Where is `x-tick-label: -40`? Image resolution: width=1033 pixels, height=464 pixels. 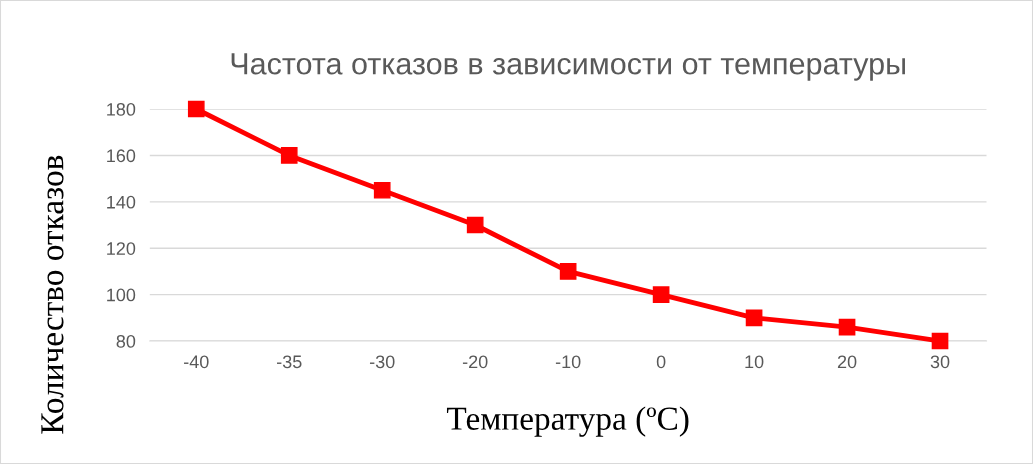
x-tick-label: -40 is located at coordinates (196, 362).